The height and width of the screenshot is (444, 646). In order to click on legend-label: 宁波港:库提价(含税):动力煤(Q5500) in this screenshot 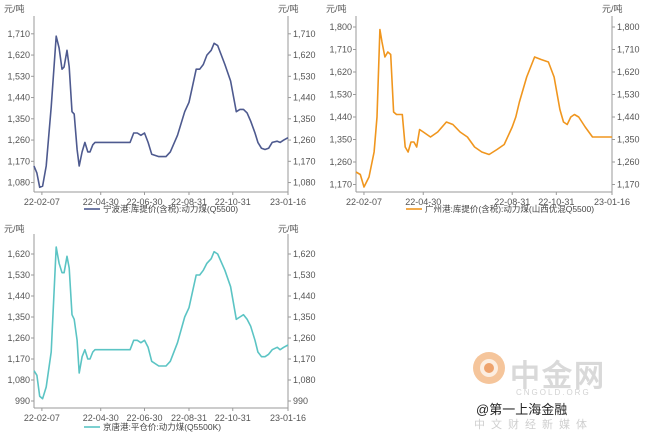, I will do `click(170, 209)`.